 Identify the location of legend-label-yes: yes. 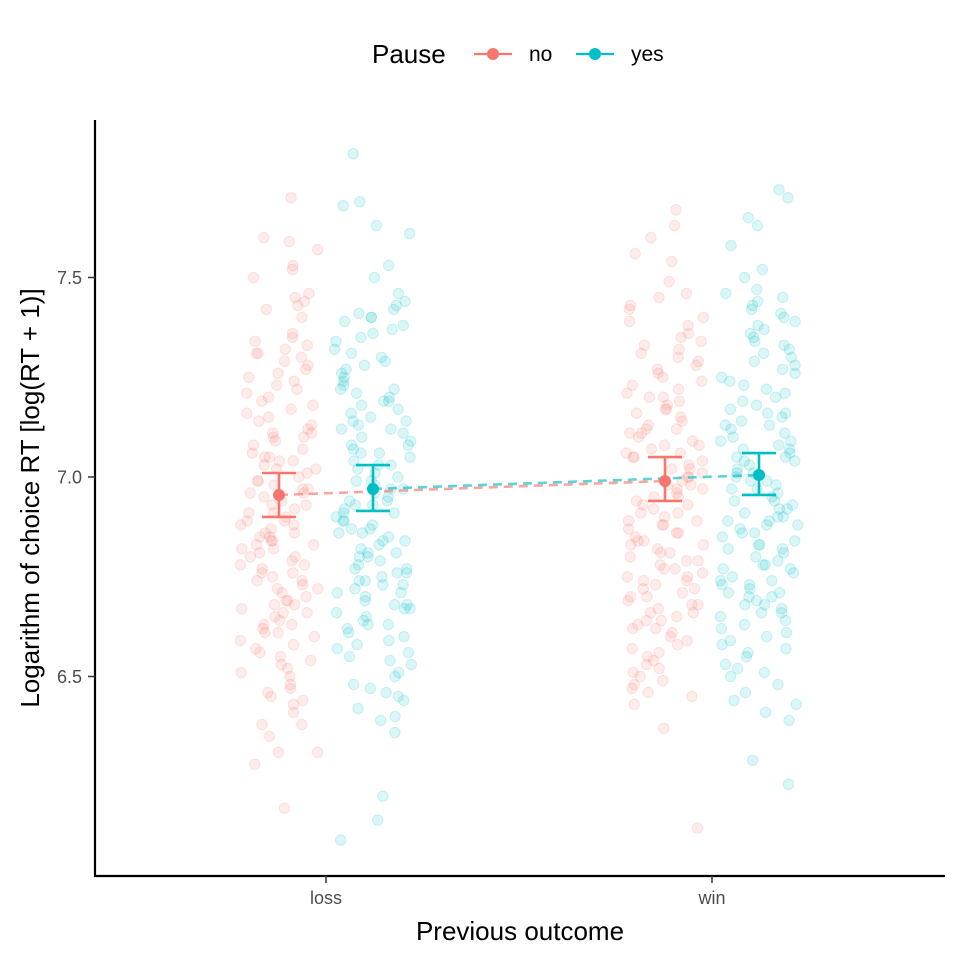
(647, 54).